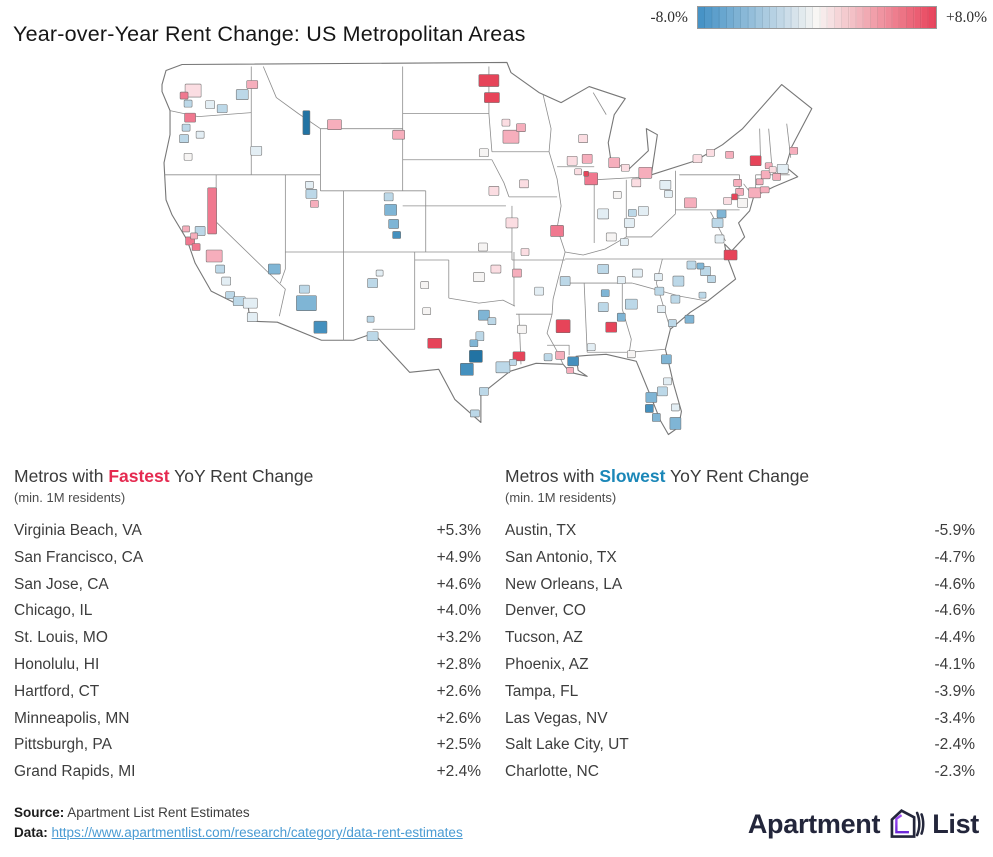 The width and height of the screenshot is (993, 857). I want to click on table-row: Tampa, FL -3.9%, so click(740, 692).